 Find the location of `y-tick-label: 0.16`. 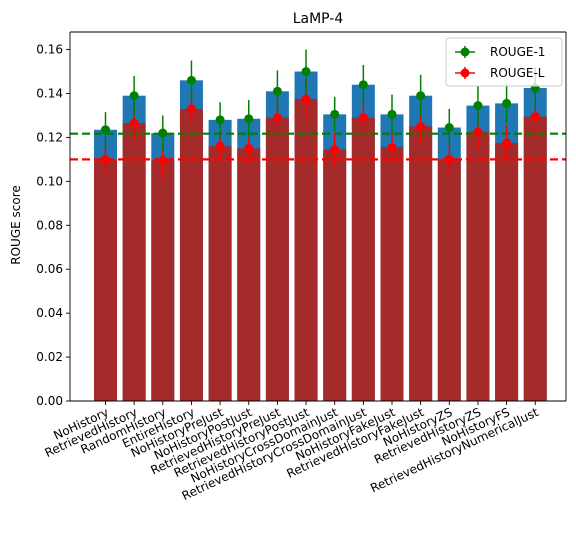

y-tick-label: 0.16 is located at coordinates (49, 50).